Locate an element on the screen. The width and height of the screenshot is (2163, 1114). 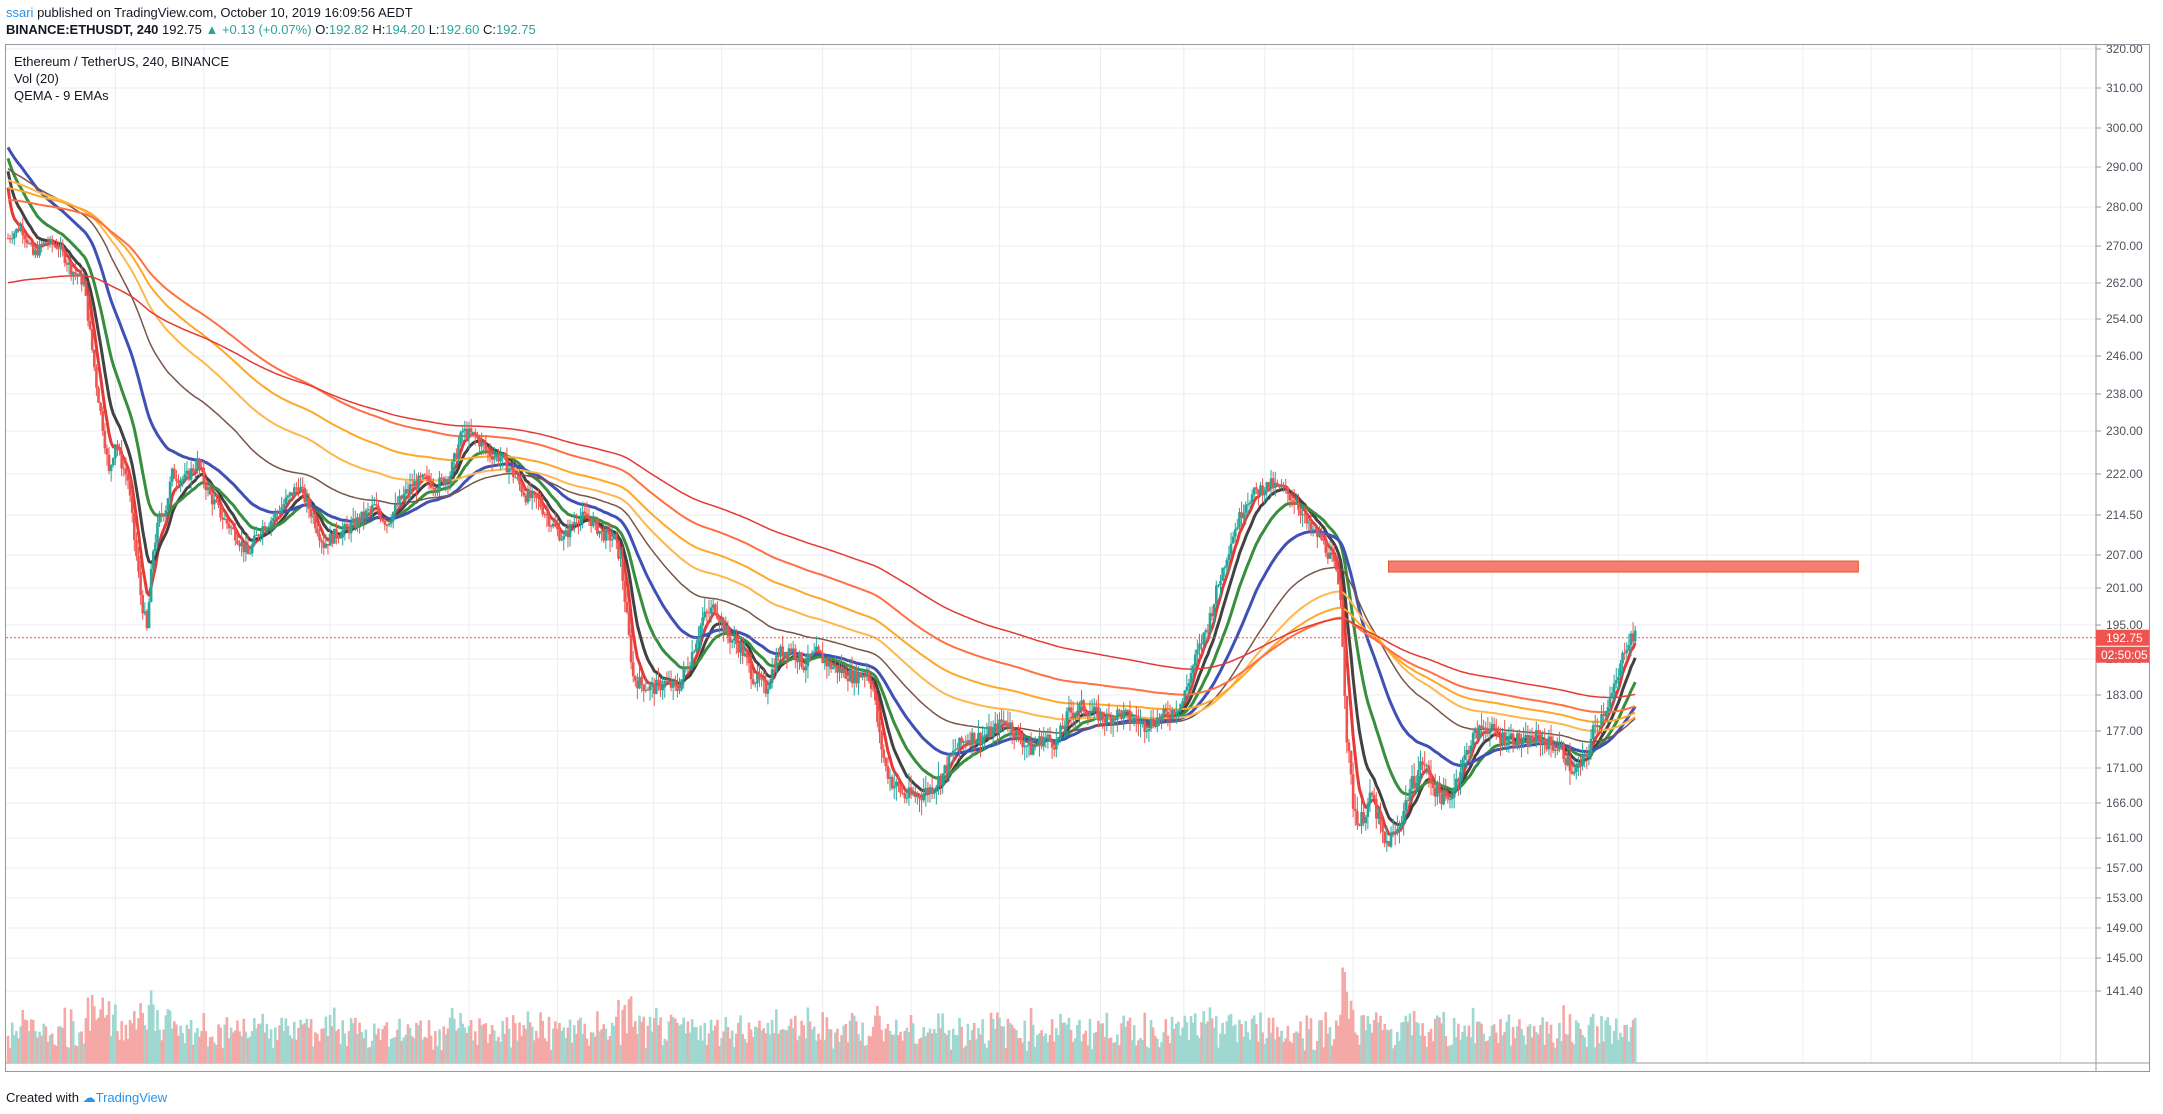
tradingview-brand: TradingView is located at coordinates (131, 1097).